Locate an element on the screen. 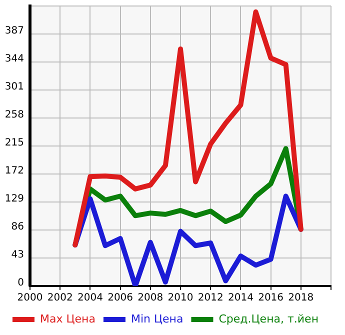 The height and width of the screenshot is (335, 345). legend-label: Max Цена is located at coordinates (68, 319).